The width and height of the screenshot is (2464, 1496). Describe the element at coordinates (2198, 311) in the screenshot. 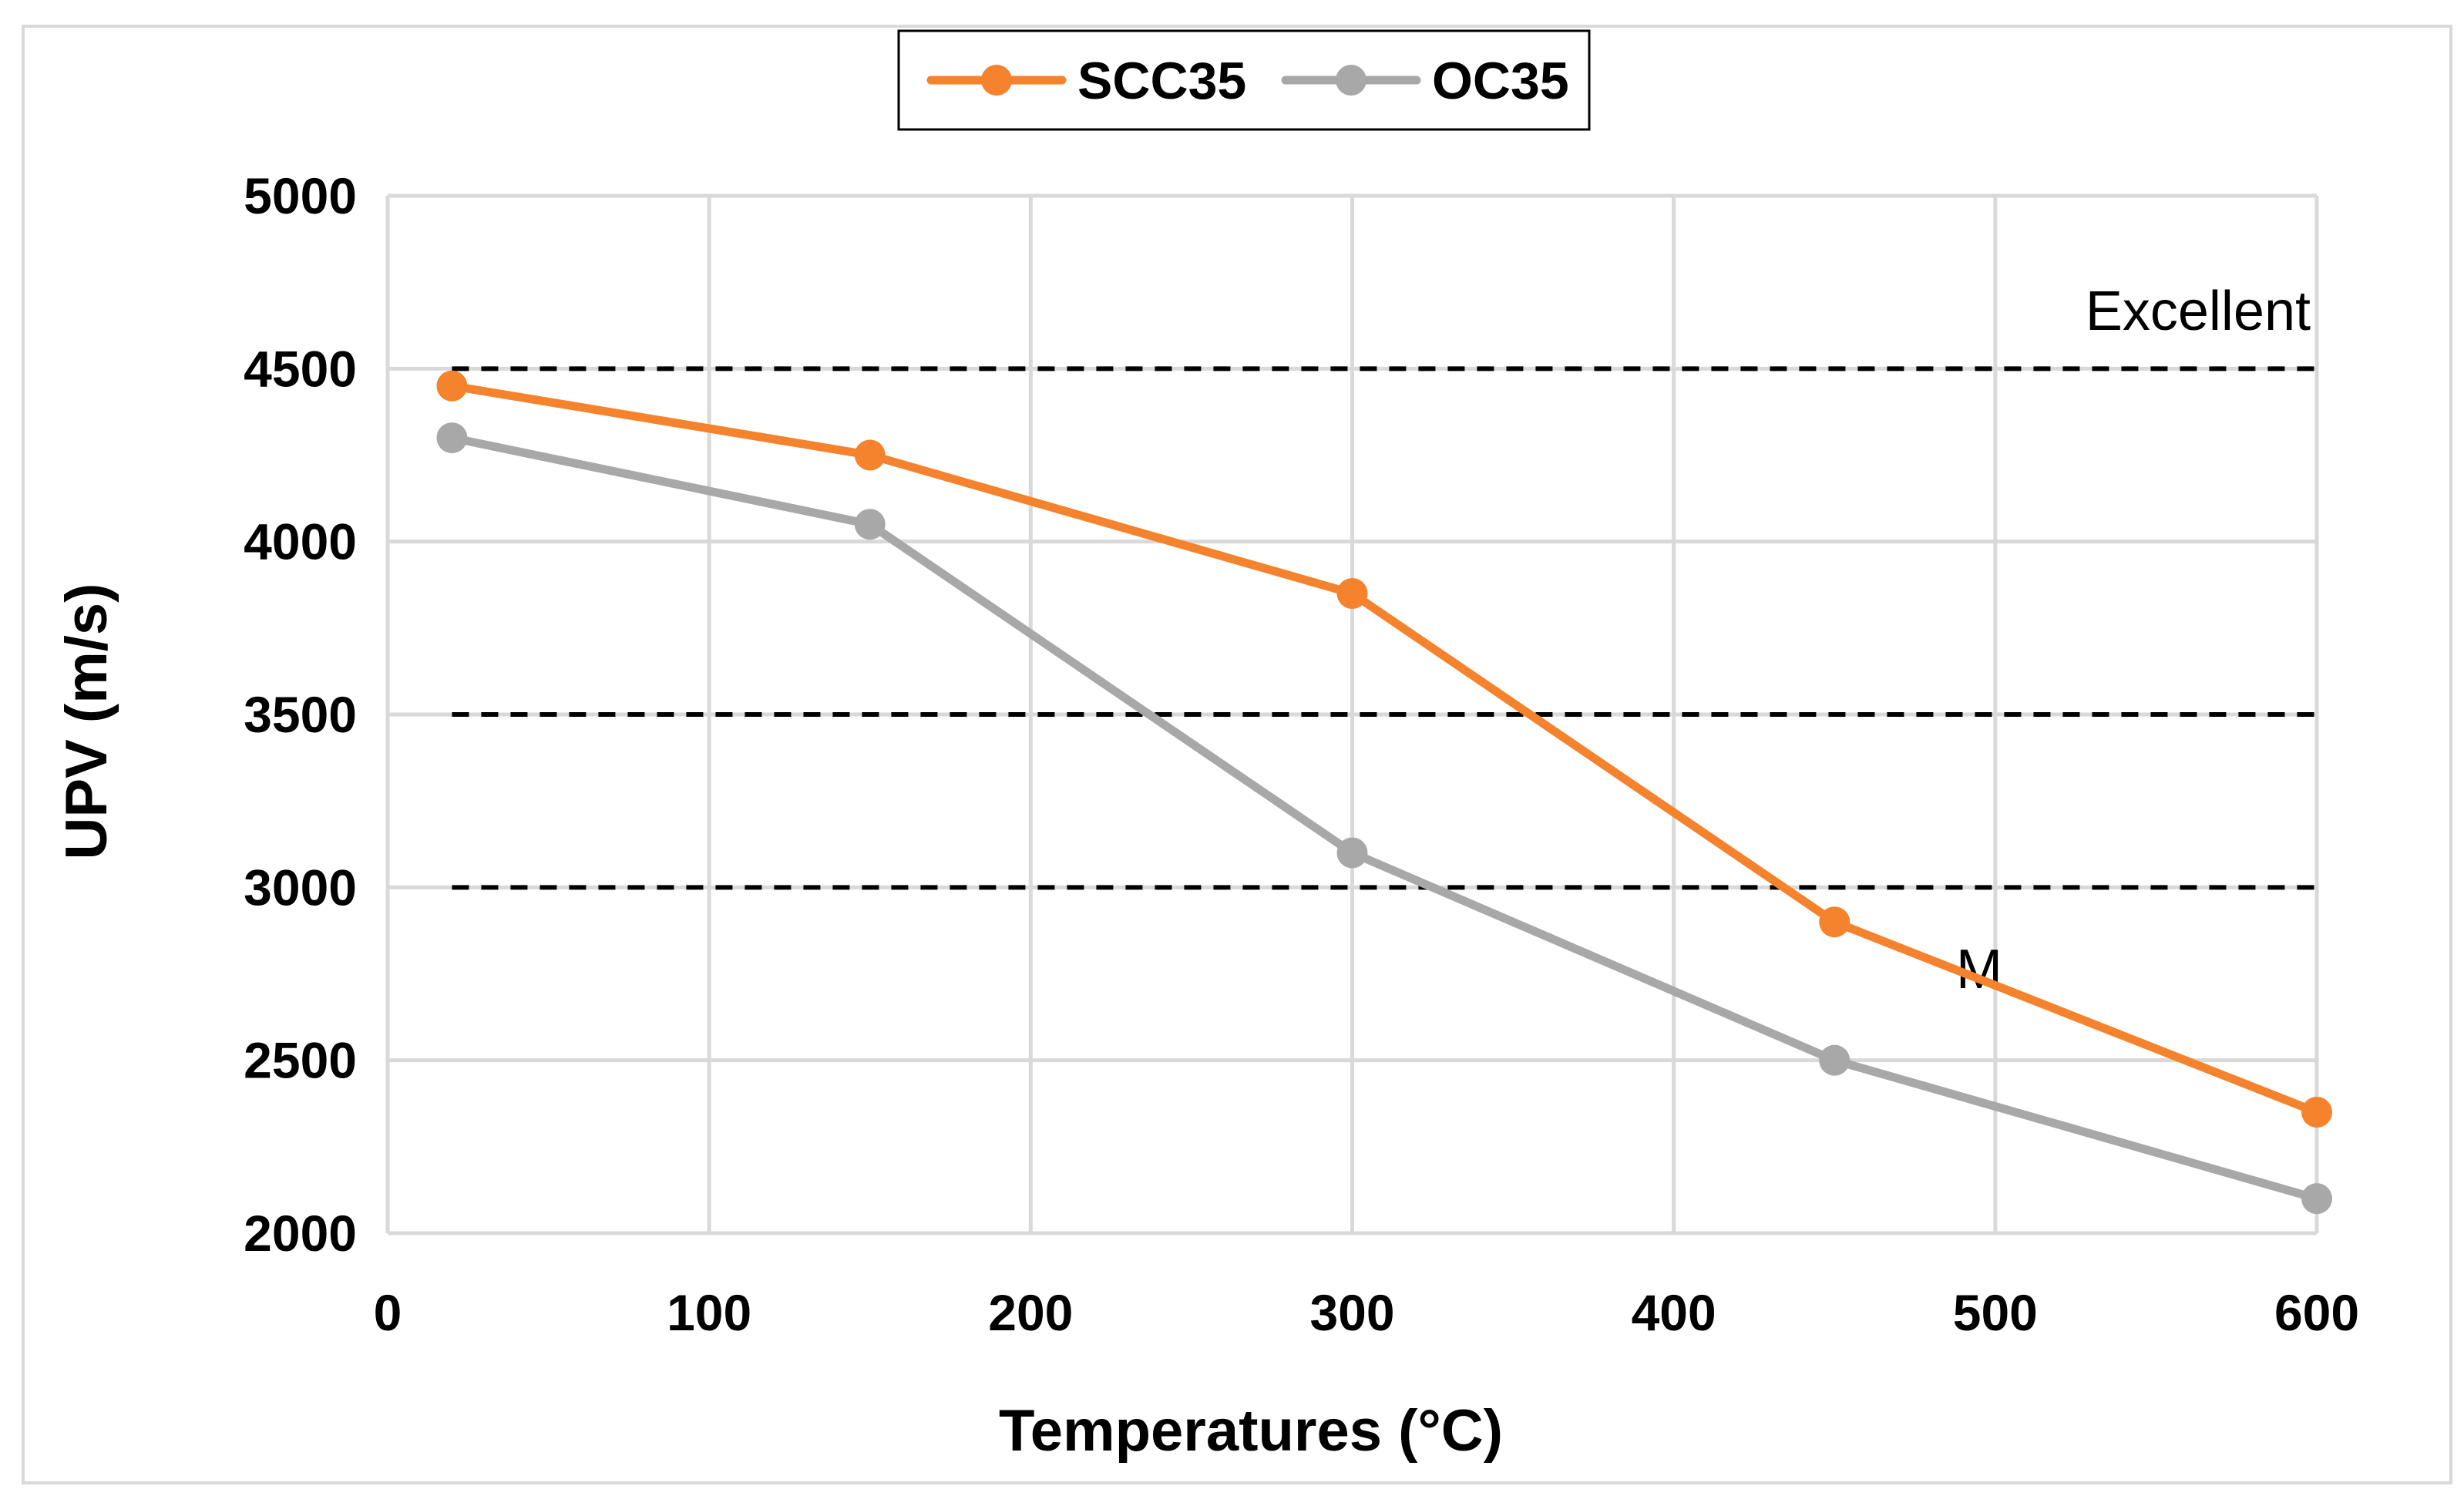

I see `annotation-excellent: Excellent` at that location.